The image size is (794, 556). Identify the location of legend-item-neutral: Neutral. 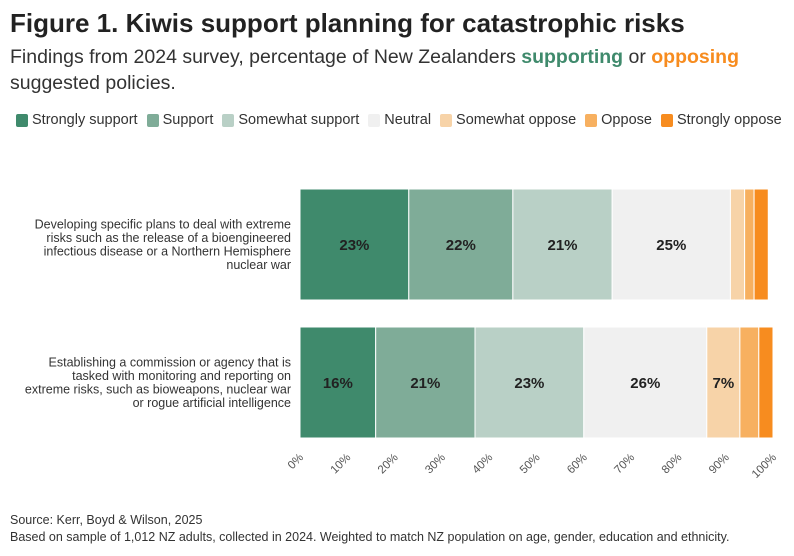
(399, 120).